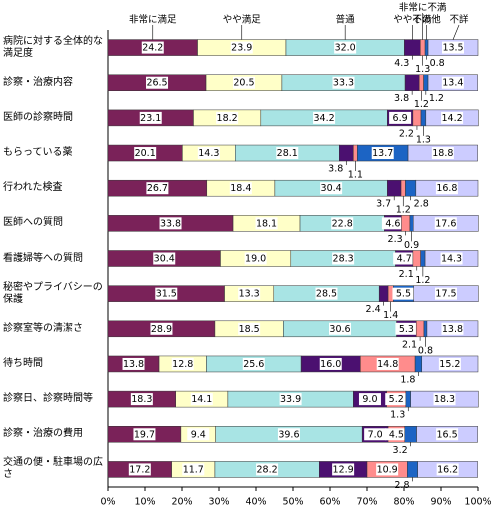 The image size is (498, 515). What do you see at coordinates (397, 415) in the screenshot?
I see `value-label: 1.3` at bounding box center [397, 415].